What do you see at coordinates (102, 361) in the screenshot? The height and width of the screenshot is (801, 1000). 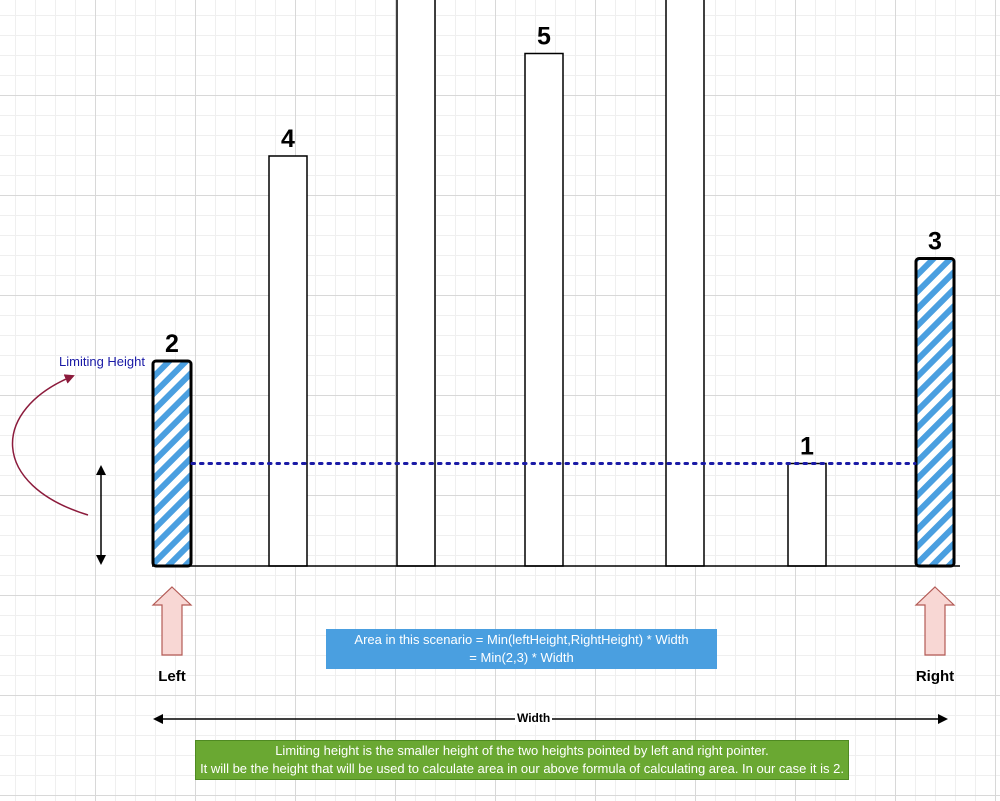 I see `limiting-height-label: Limiting Height` at bounding box center [102, 361].